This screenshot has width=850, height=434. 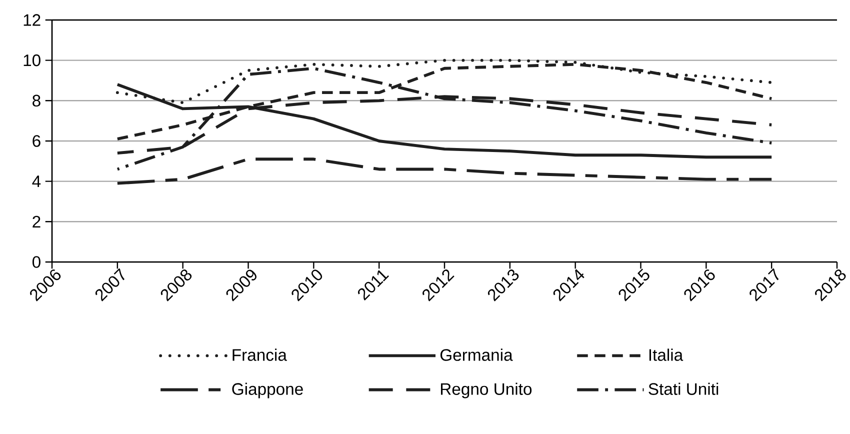 I want to click on y-tick-label: 10, so click(x=32, y=60).